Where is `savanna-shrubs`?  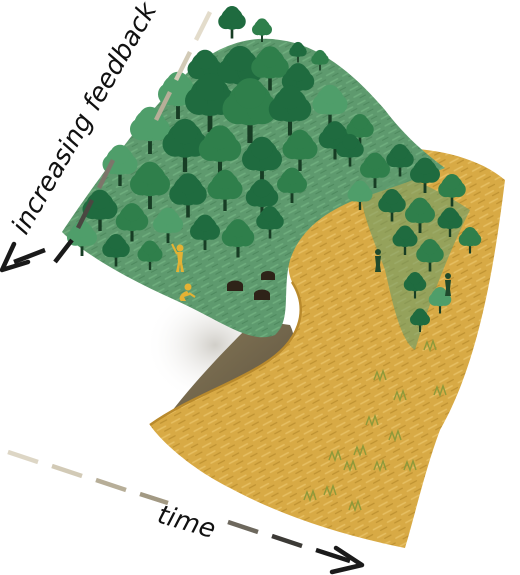
savanna-shrubs is located at coordinates (375, 425).